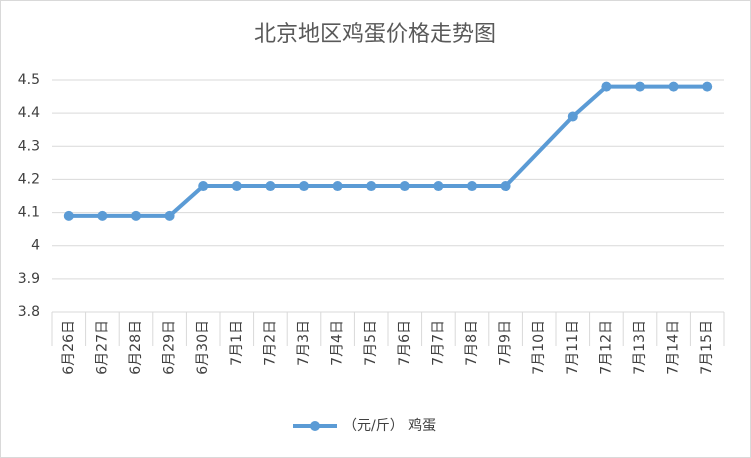  Describe the element at coordinates (203, 347) in the screenshot. I see `x-tick-label: 6月30日` at that location.